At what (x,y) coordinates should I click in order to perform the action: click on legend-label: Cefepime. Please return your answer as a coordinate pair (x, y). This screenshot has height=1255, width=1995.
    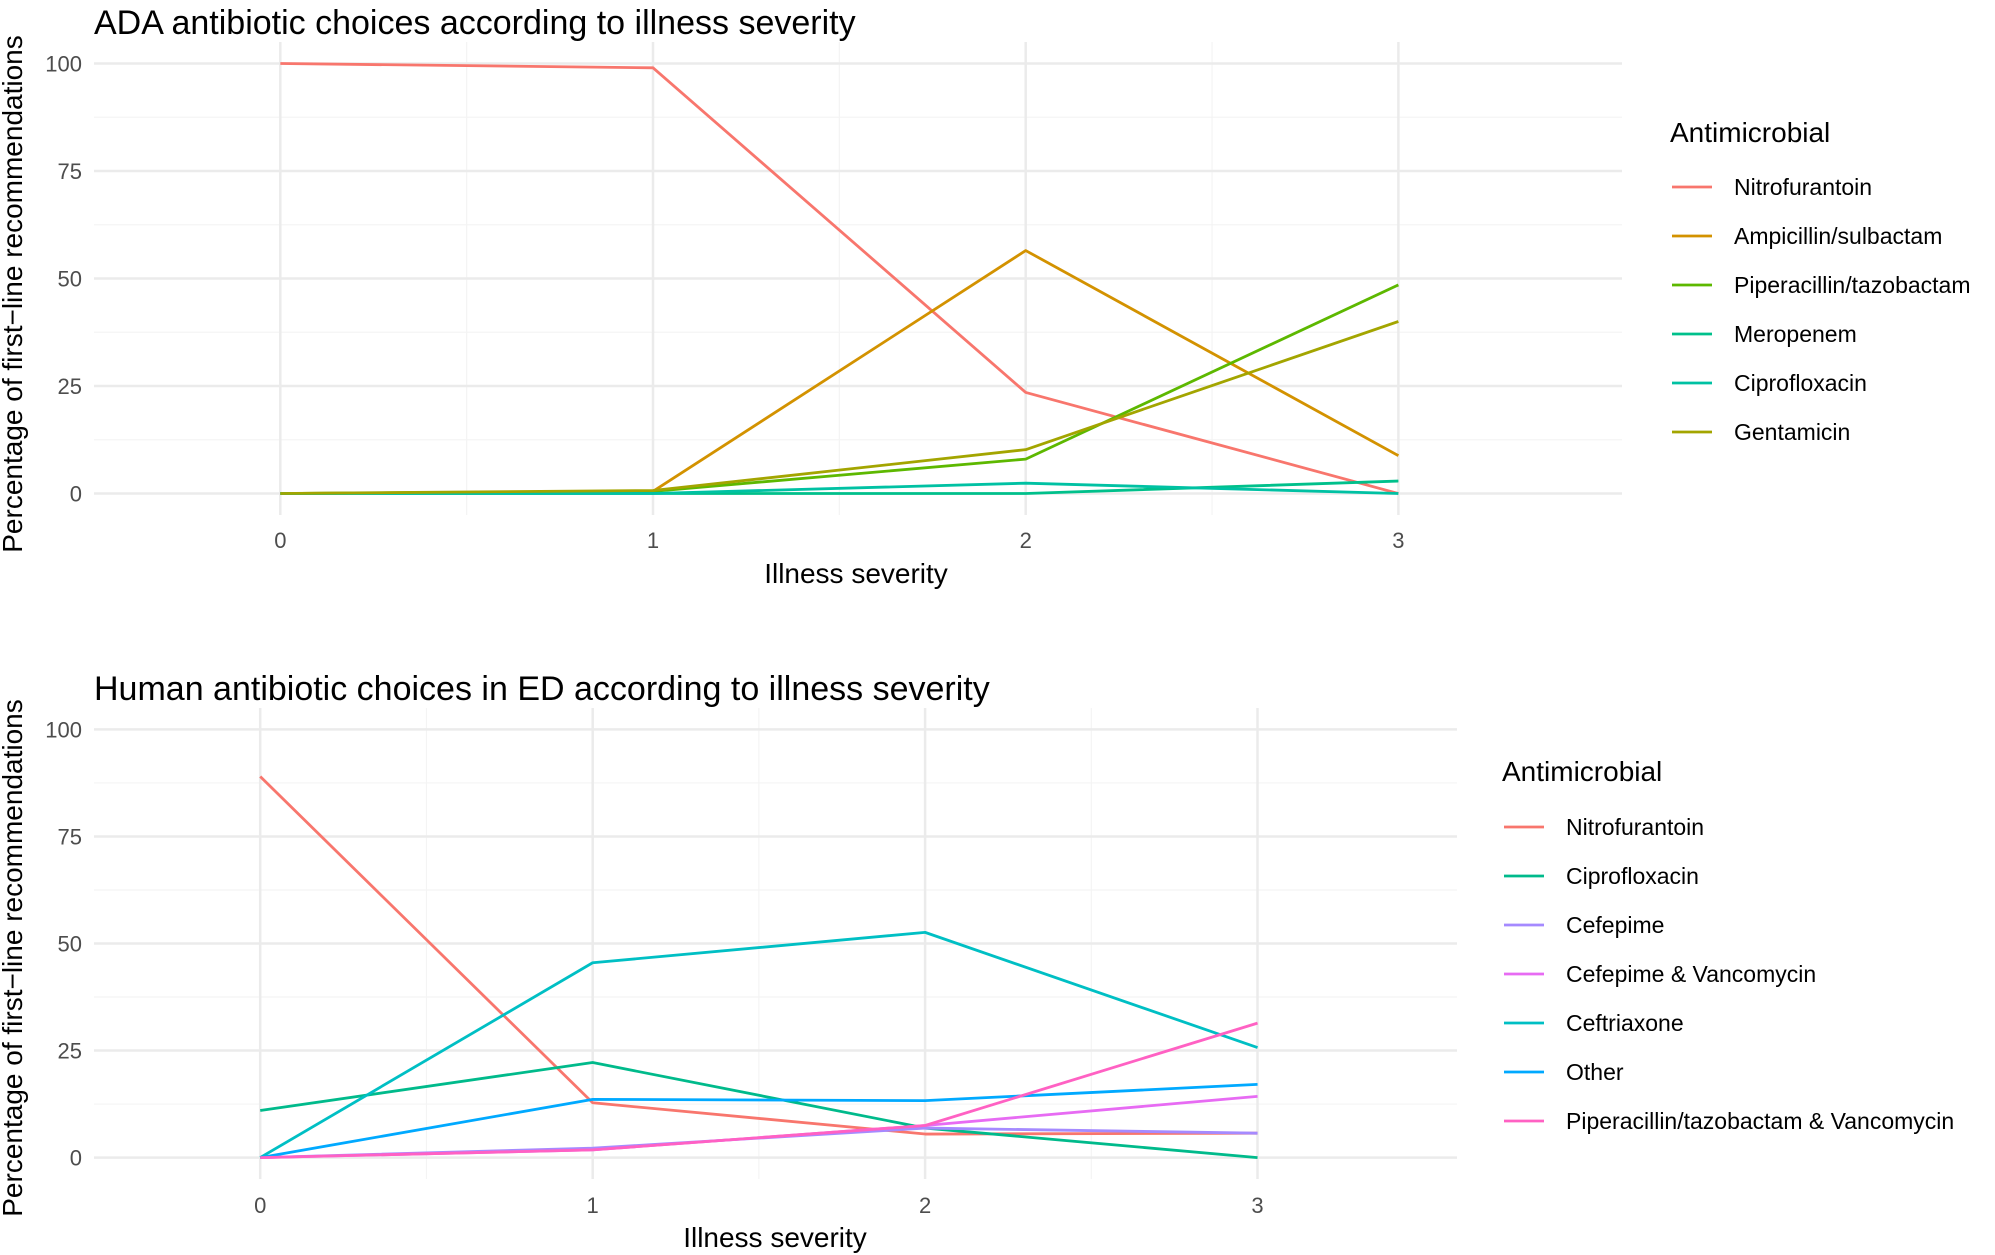
    Looking at the image, I should click on (1615, 925).